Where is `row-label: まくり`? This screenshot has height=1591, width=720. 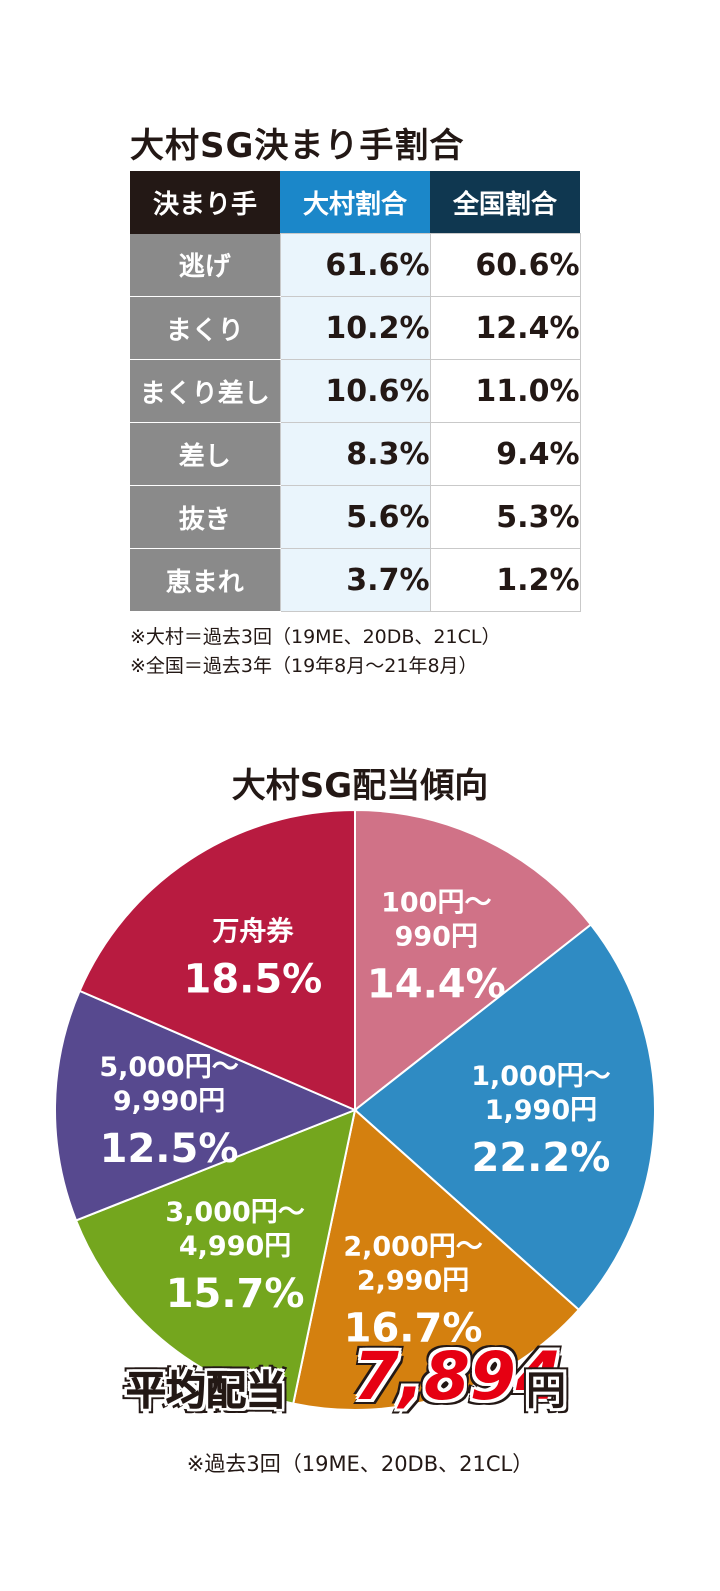 row-label: まくり is located at coordinates (205, 328).